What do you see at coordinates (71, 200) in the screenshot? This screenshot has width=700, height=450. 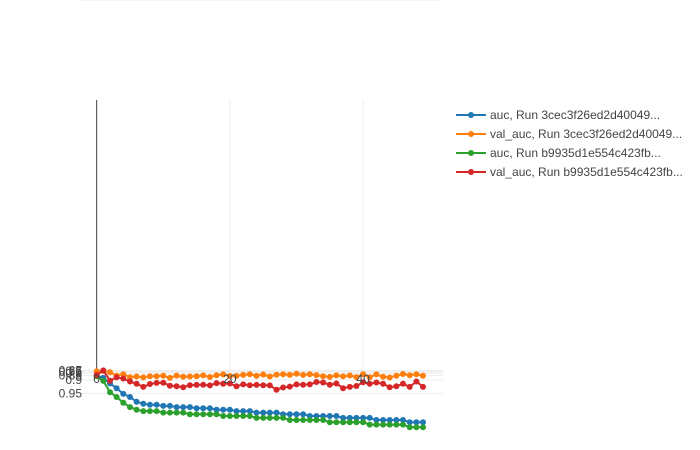 I see `y-axis-tick-labels: 0.650.70.750.80.850.90.95 1` at bounding box center [71, 200].